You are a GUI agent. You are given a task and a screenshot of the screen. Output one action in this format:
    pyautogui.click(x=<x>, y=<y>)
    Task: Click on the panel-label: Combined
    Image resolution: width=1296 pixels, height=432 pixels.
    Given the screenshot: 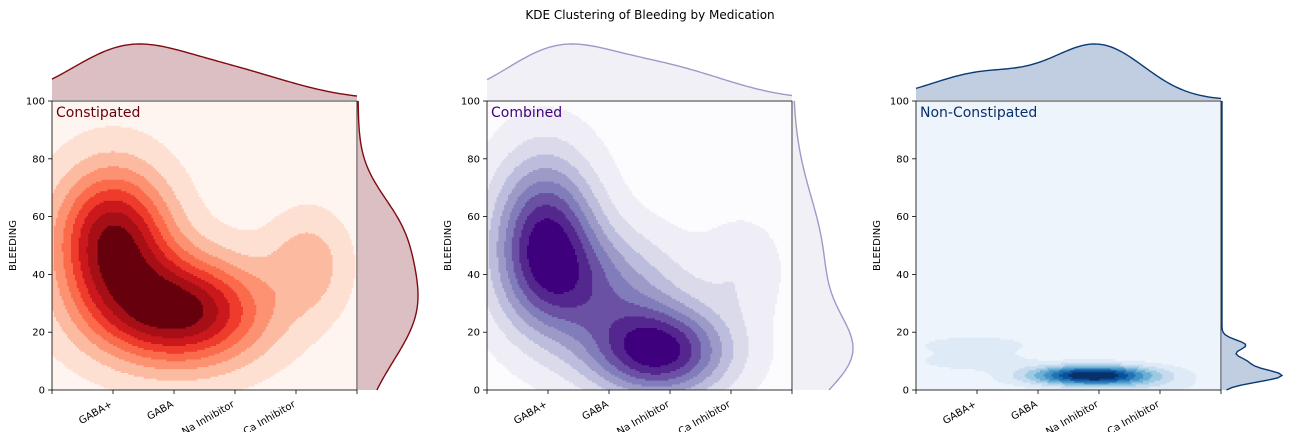 What is the action you would take?
    pyautogui.click(x=526, y=113)
    